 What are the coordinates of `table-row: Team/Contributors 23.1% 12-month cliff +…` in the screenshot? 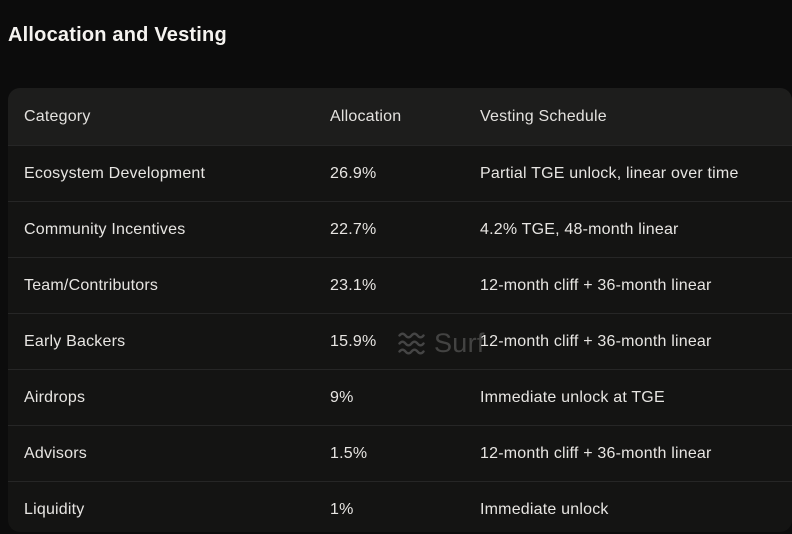 It's located at (400, 286).